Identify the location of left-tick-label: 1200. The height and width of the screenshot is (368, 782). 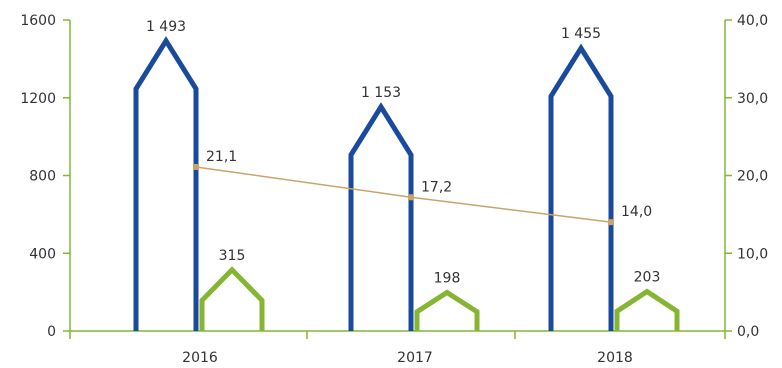
(38, 99).